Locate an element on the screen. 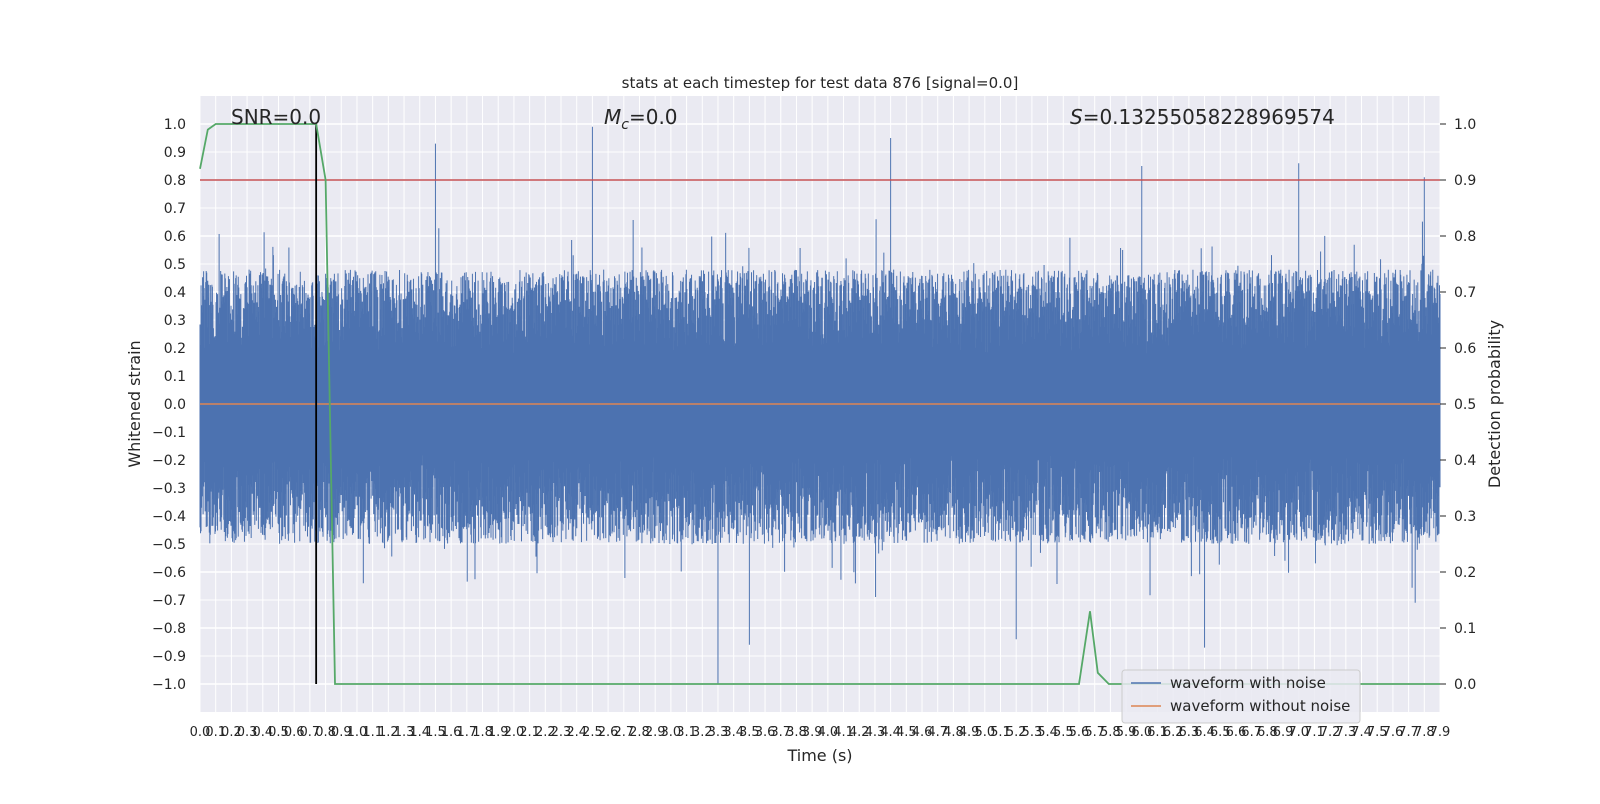  x-tick-label: 2.1 is located at coordinates (529, 732).